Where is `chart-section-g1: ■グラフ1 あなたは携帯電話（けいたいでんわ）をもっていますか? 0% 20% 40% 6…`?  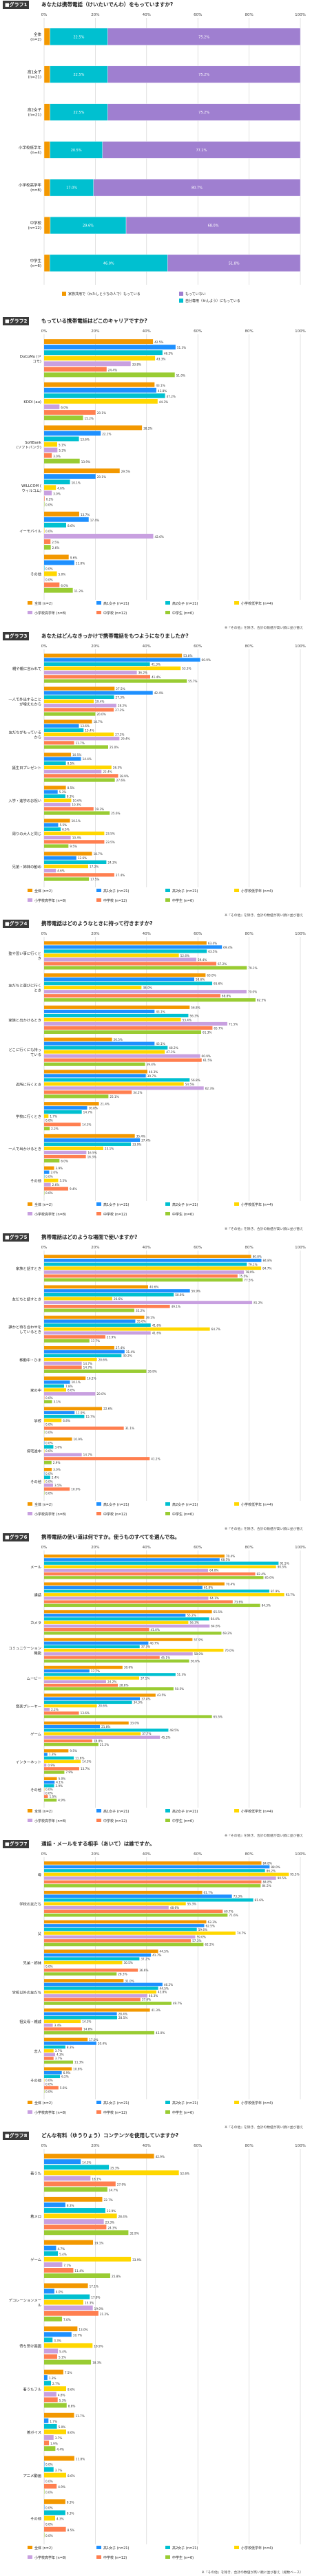
chart-section-g1: ■グラフ1 あなたは携帯電話（けいたいでんわ）をもっていますか? 0% 20% 40% 6… is located at coordinates (155, 158).